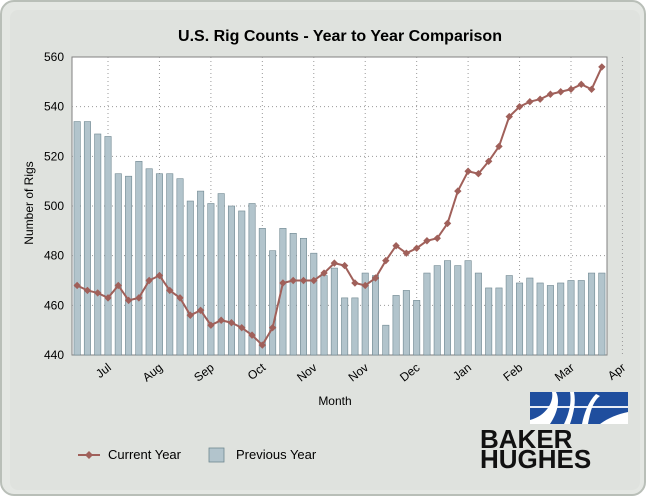 Image resolution: width=650 pixels, height=500 pixels. What do you see at coordinates (54, 305) in the screenshot?
I see `y-tick-label: 460` at bounding box center [54, 305].